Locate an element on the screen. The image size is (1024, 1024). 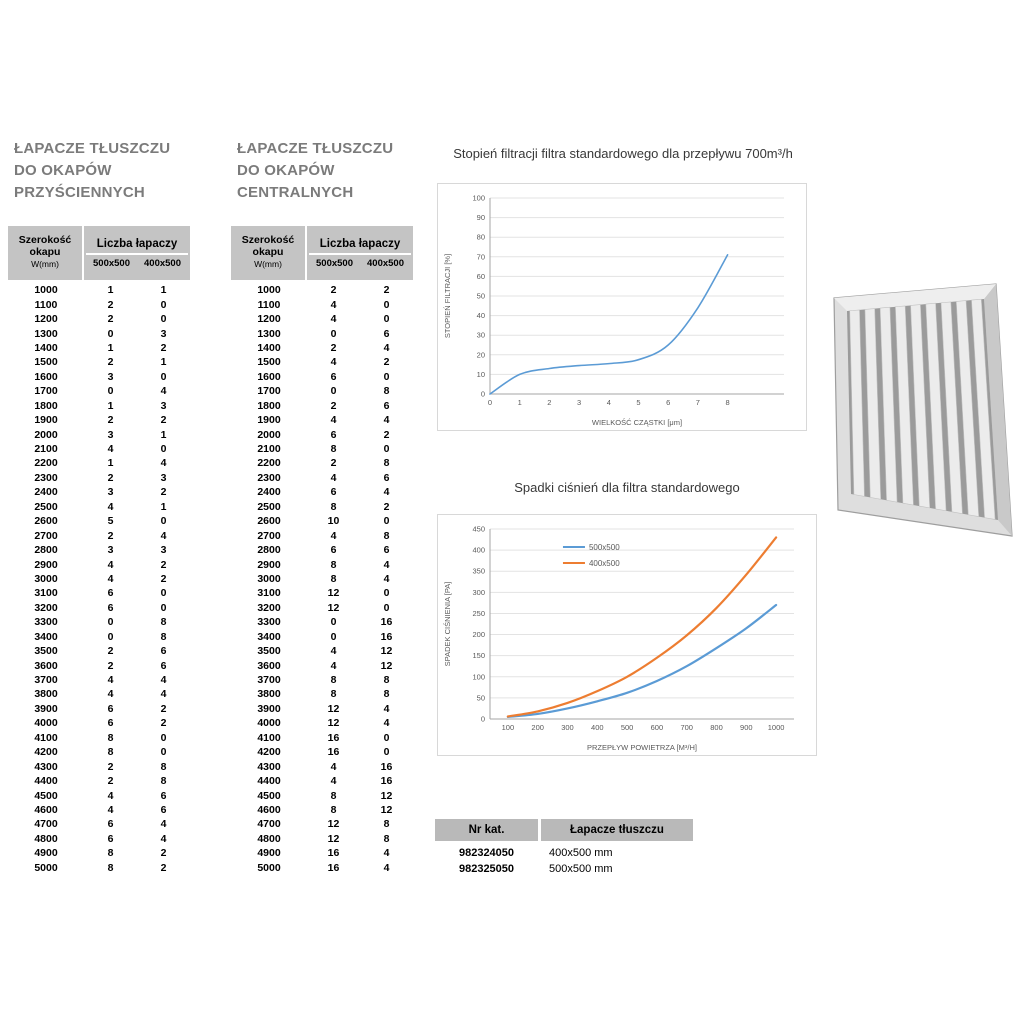
table-cell: 3500 is located at coordinates (269, 651).